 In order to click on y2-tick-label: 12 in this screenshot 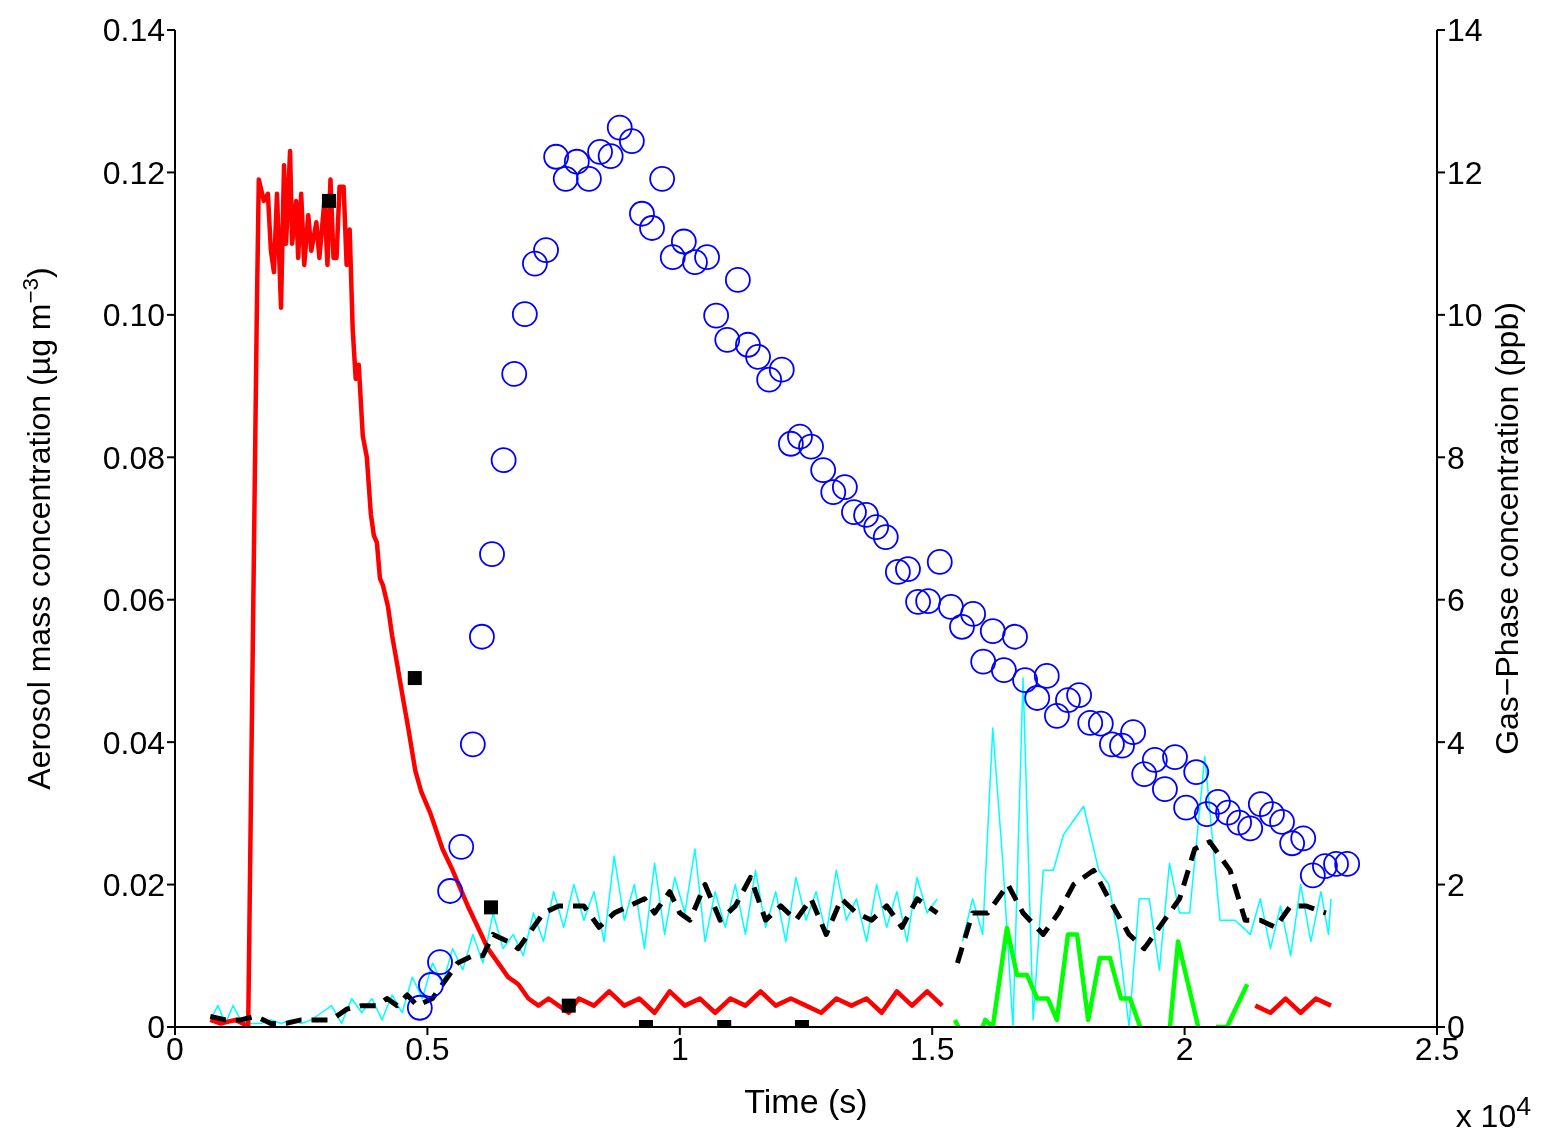, I will do `click(1465, 172)`.